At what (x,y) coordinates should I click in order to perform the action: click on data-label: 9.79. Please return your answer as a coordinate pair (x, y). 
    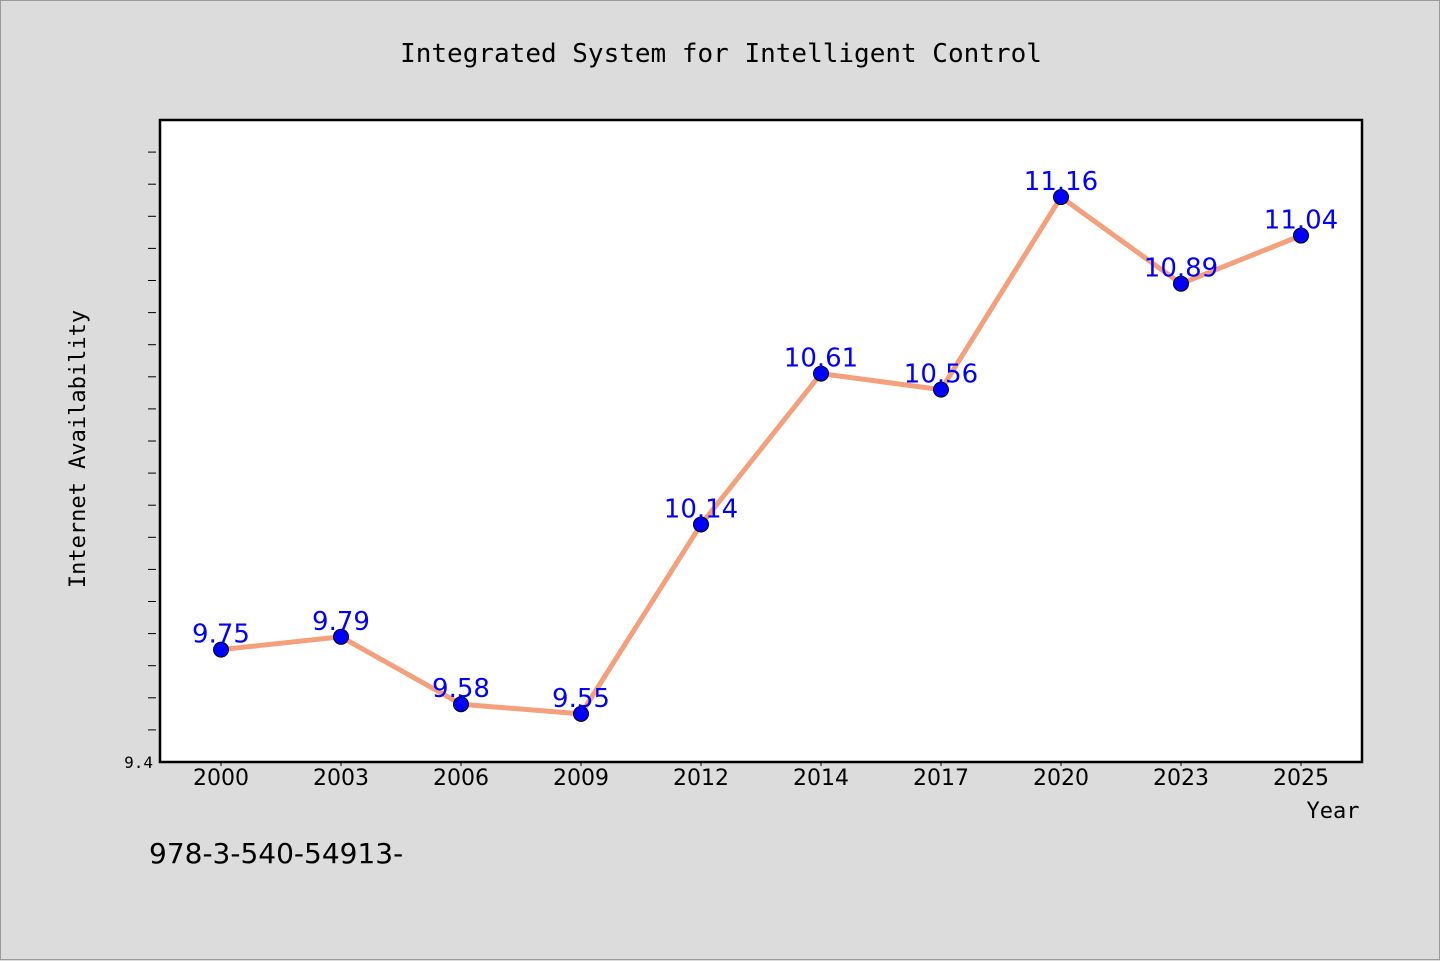
    Looking at the image, I should click on (341, 622).